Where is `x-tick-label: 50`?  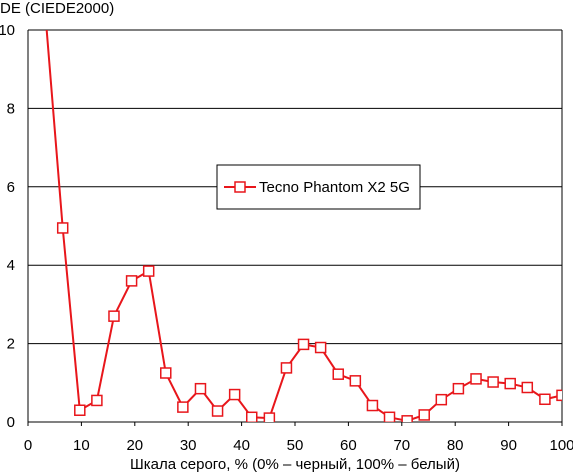 x-tick-label: 50 is located at coordinates (295, 445).